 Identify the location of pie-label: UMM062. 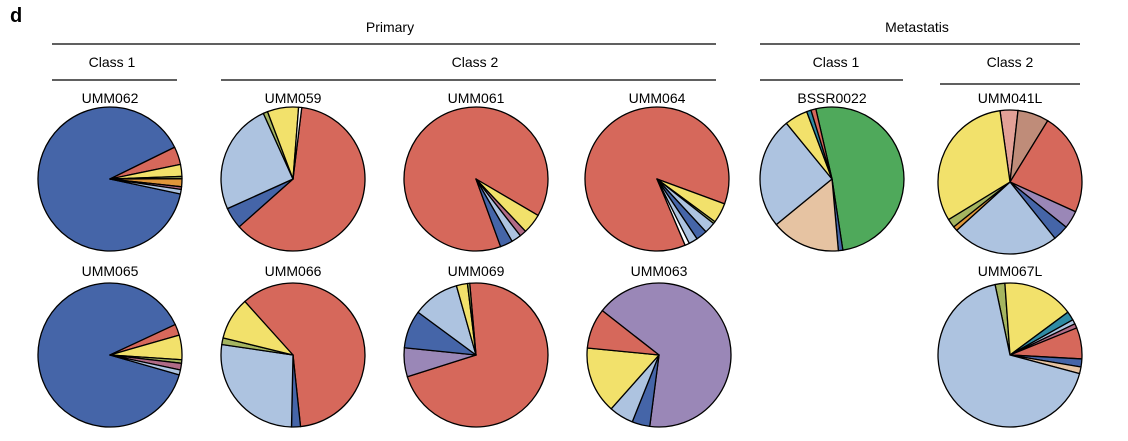
(110, 98).